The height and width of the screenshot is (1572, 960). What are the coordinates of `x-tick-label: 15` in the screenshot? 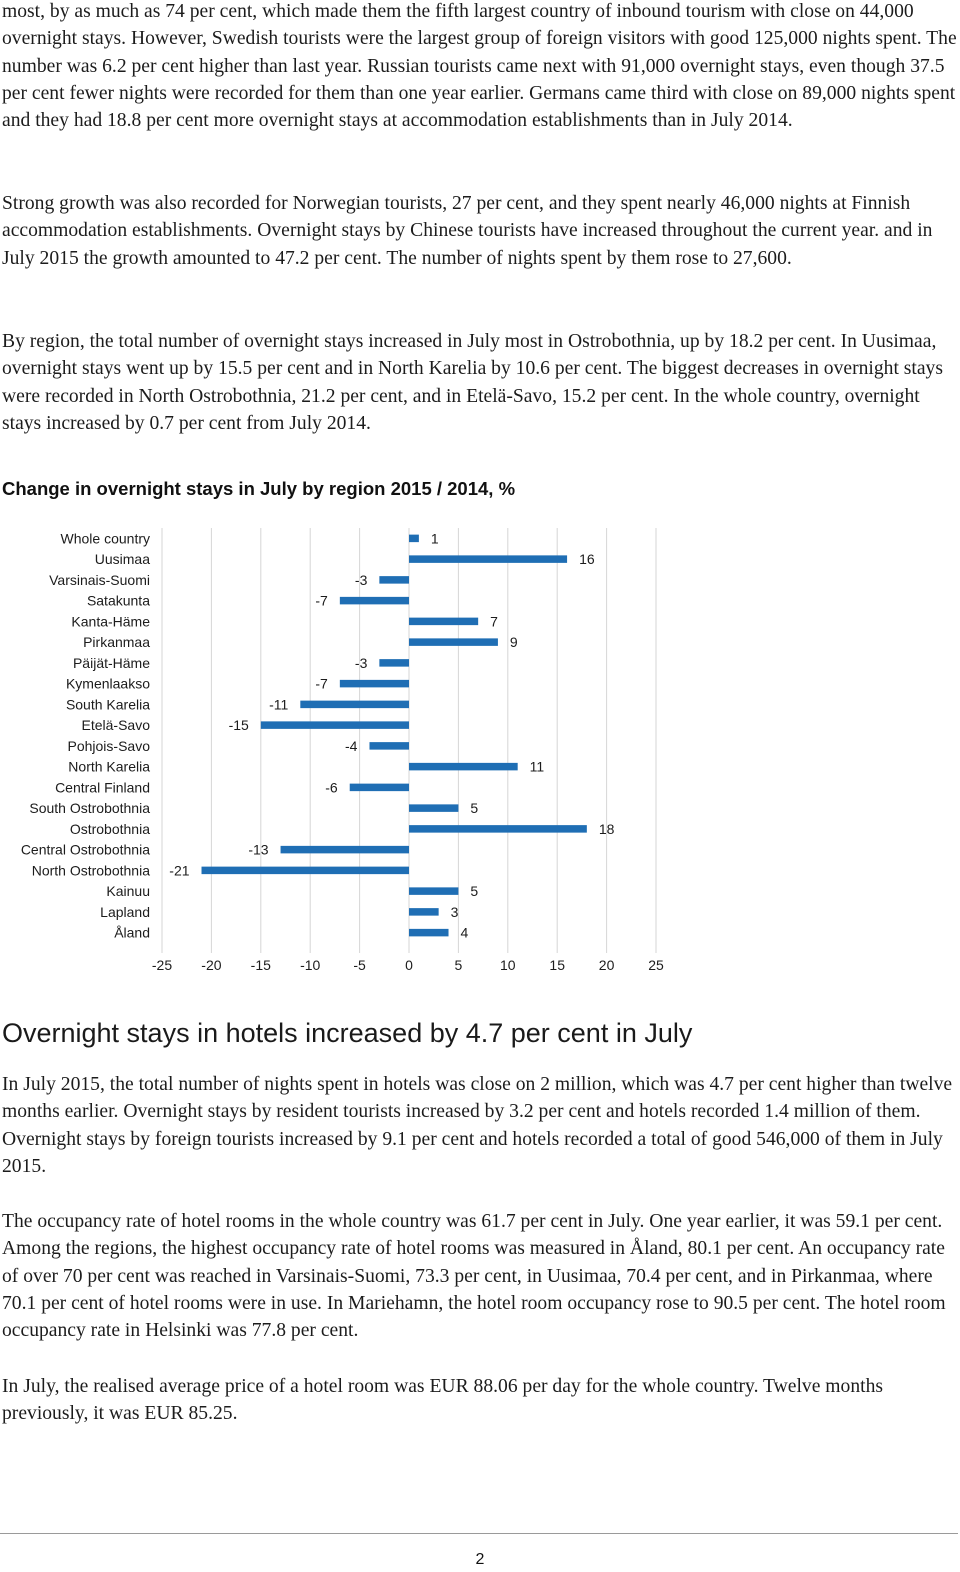 It's located at (557, 963).